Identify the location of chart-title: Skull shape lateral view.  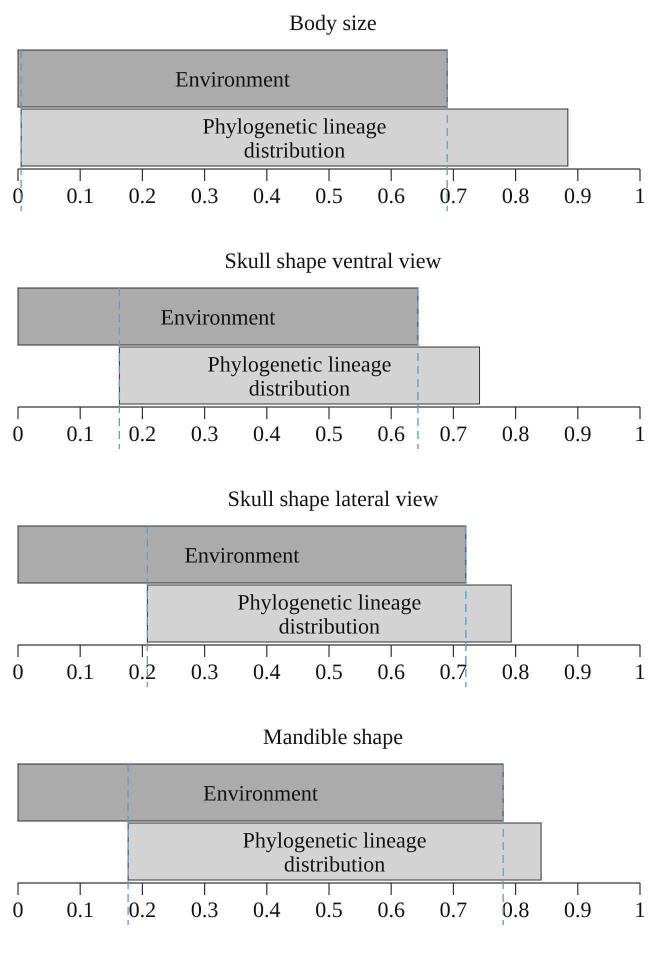
(333, 498).